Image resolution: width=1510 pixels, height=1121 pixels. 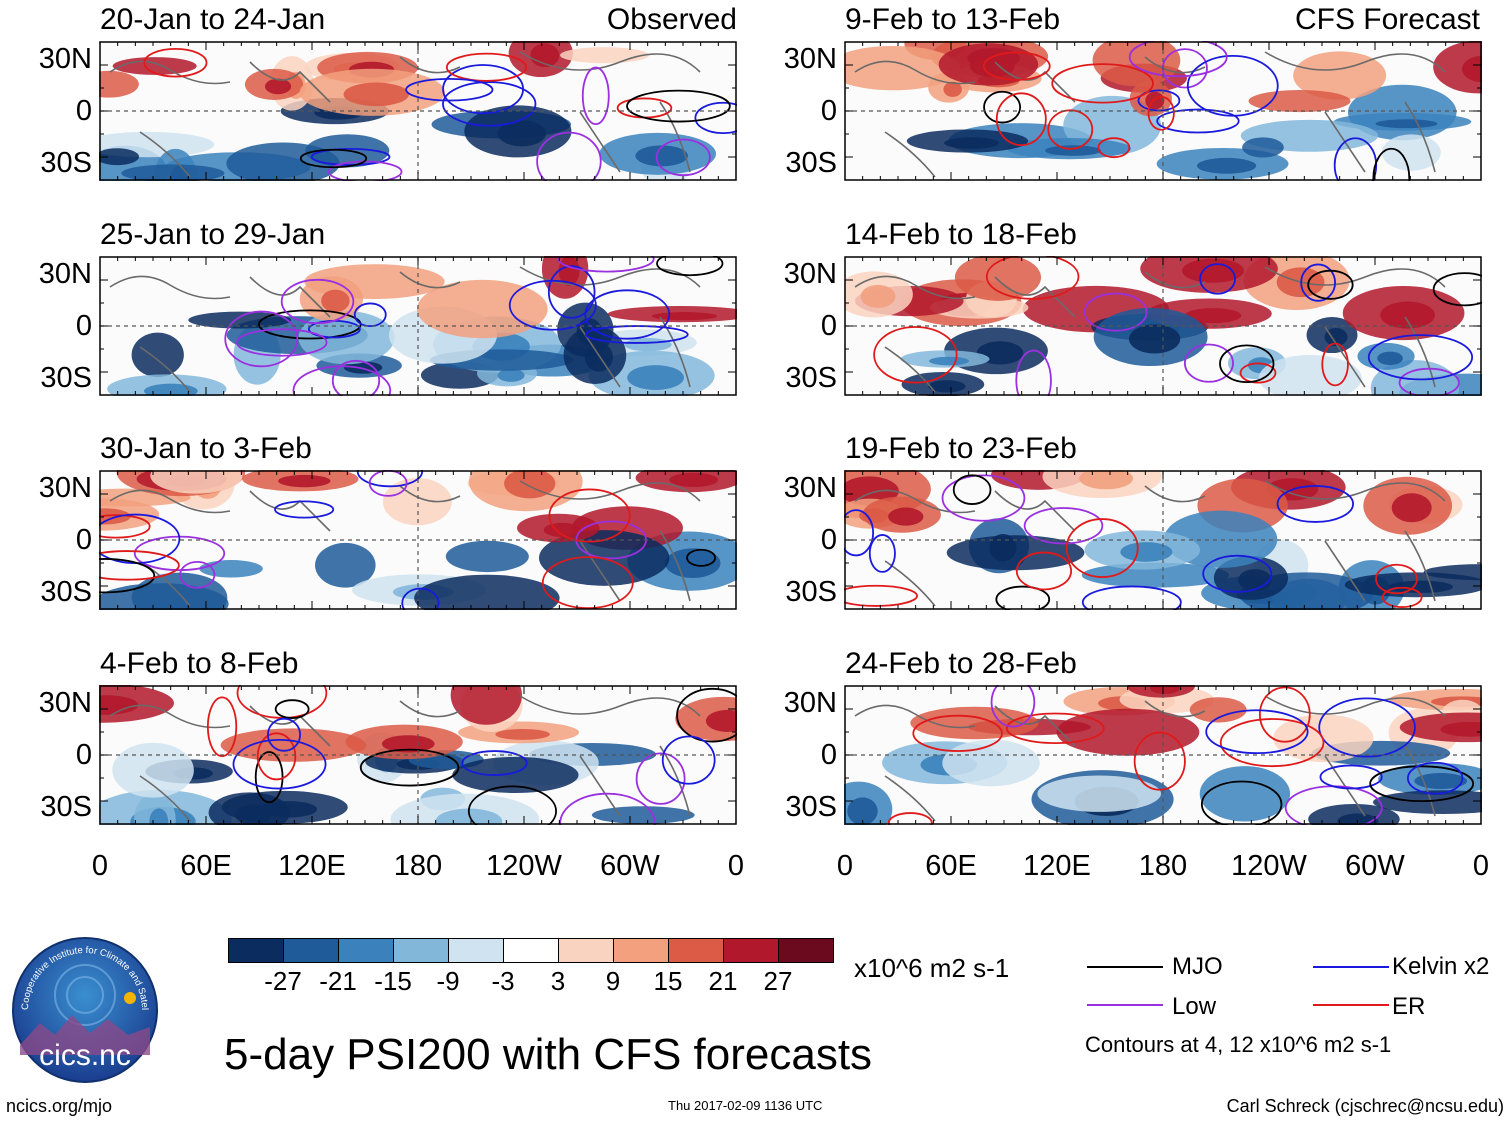 I want to click on observed-panel-title: 4-Feb to 8-Feb, so click(x=199, y=663).